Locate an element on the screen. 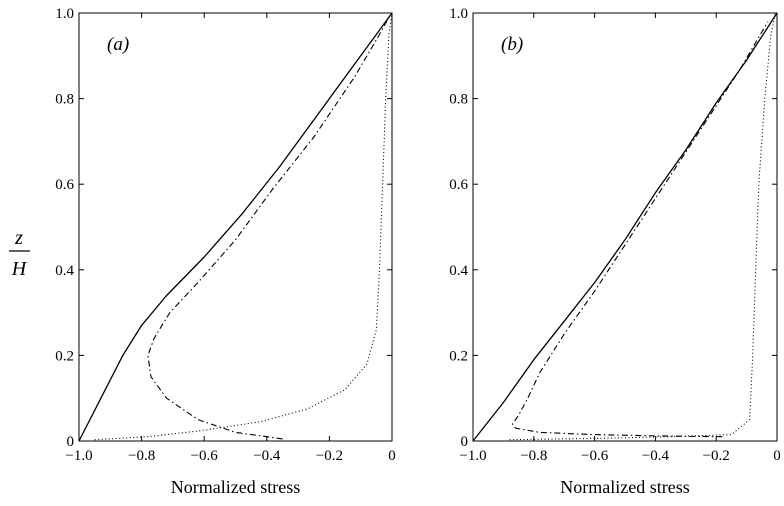 Image resolution: width=784 pixels, height=506 pixels. y-axis-label: z H is located at coordinates (19, 253).